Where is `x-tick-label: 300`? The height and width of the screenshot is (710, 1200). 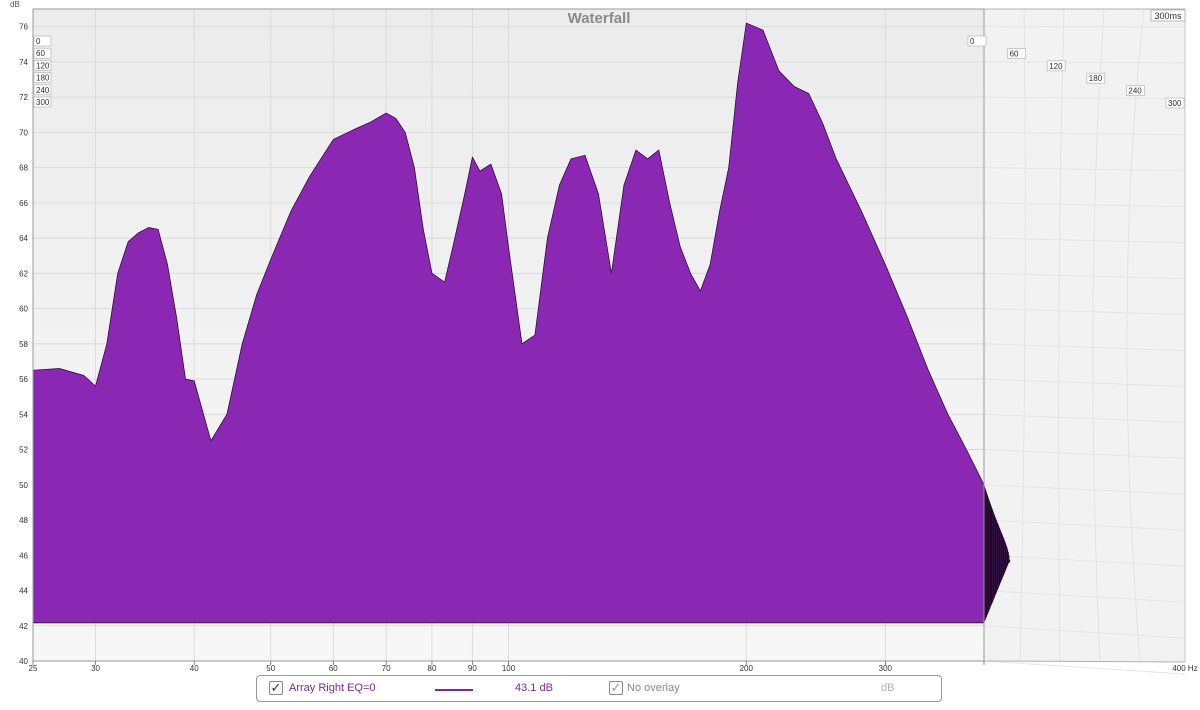
x-tick-label: 300 is located at coordinates (886, 668).